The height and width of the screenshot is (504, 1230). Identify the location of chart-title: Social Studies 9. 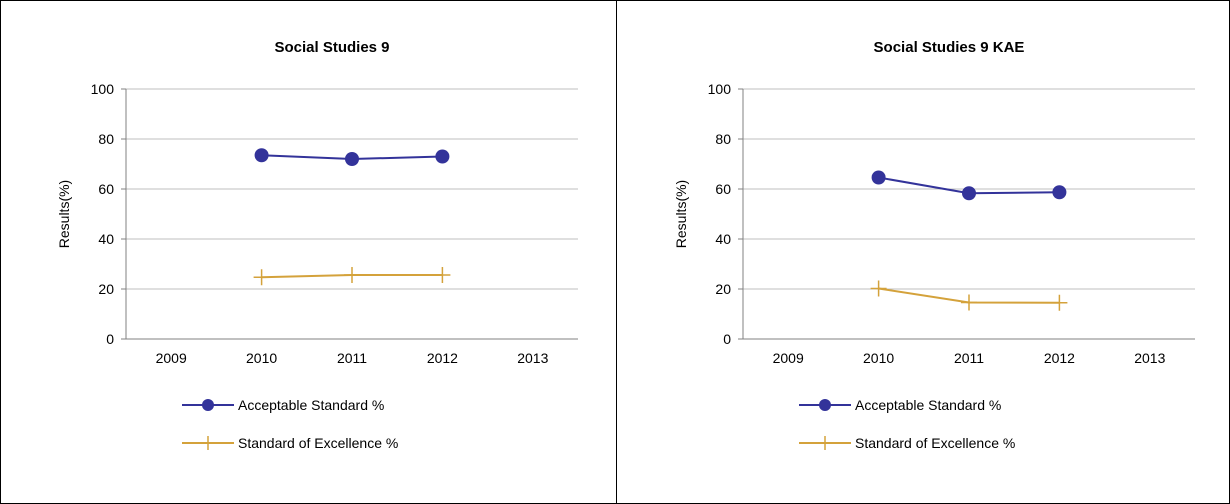
(331, 47).